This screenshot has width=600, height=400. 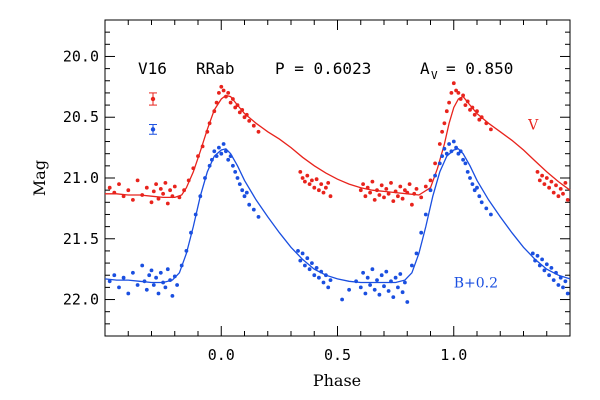 What do you see at coordinates (81, 300) in the screenshot?
I see `y-tick-label: 22.0` at bounding box center [81, 300].